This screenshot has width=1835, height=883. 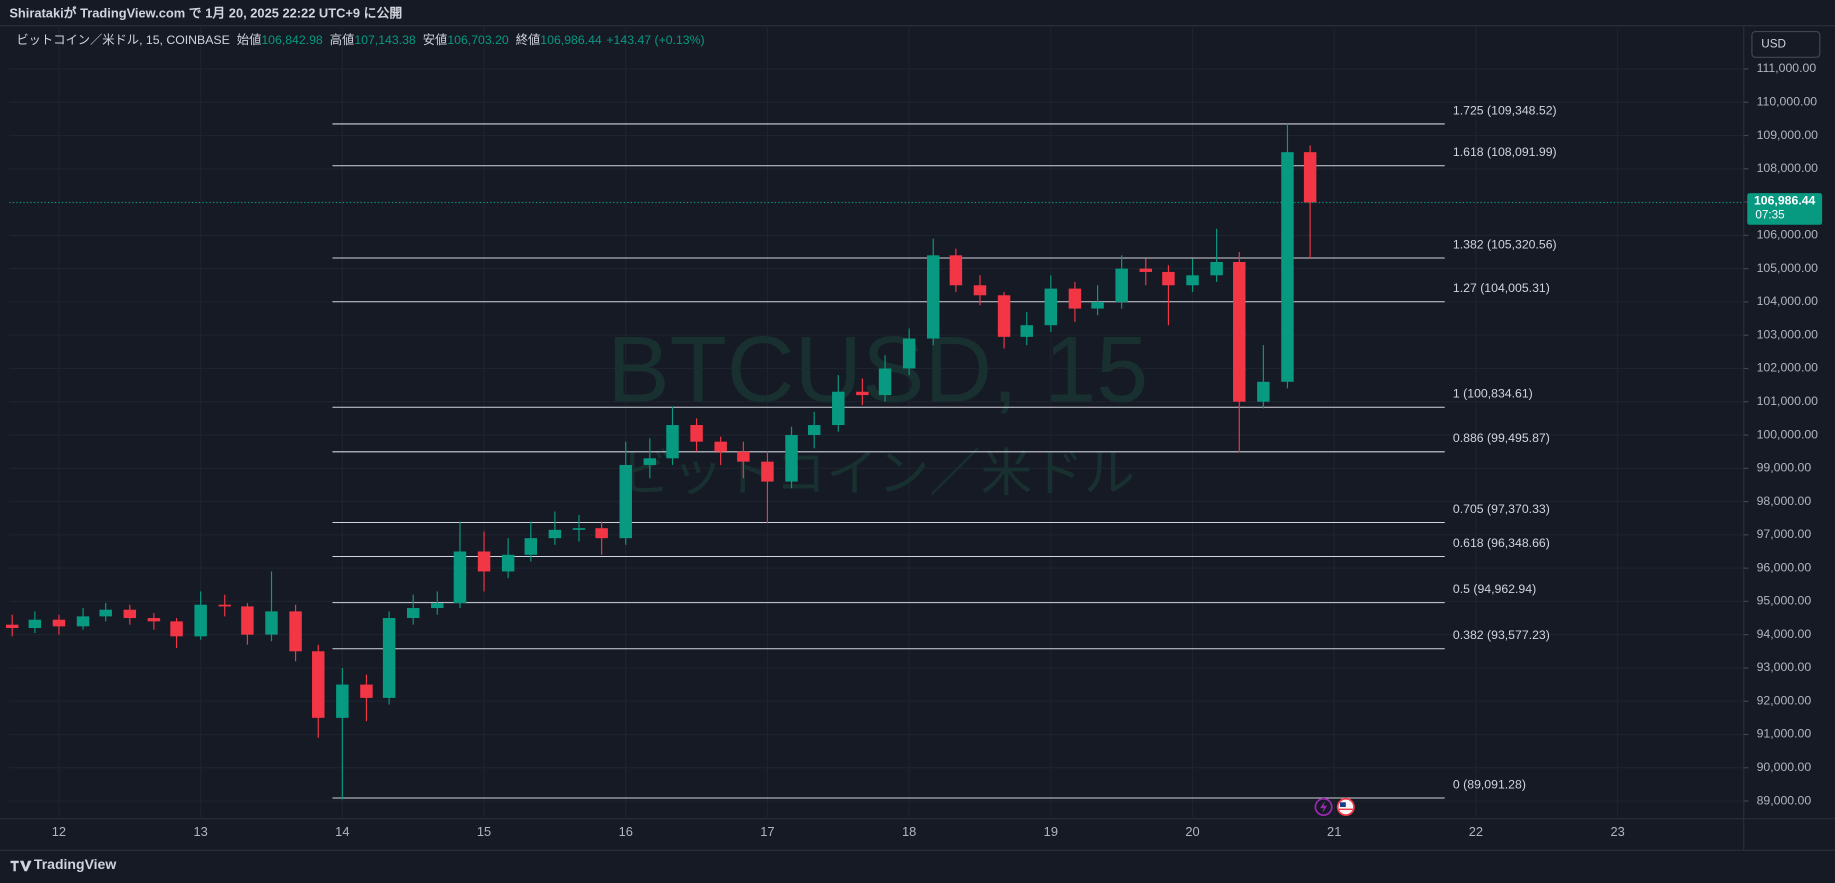 I want to click on last-price-box, so click(x=1785, y=209).